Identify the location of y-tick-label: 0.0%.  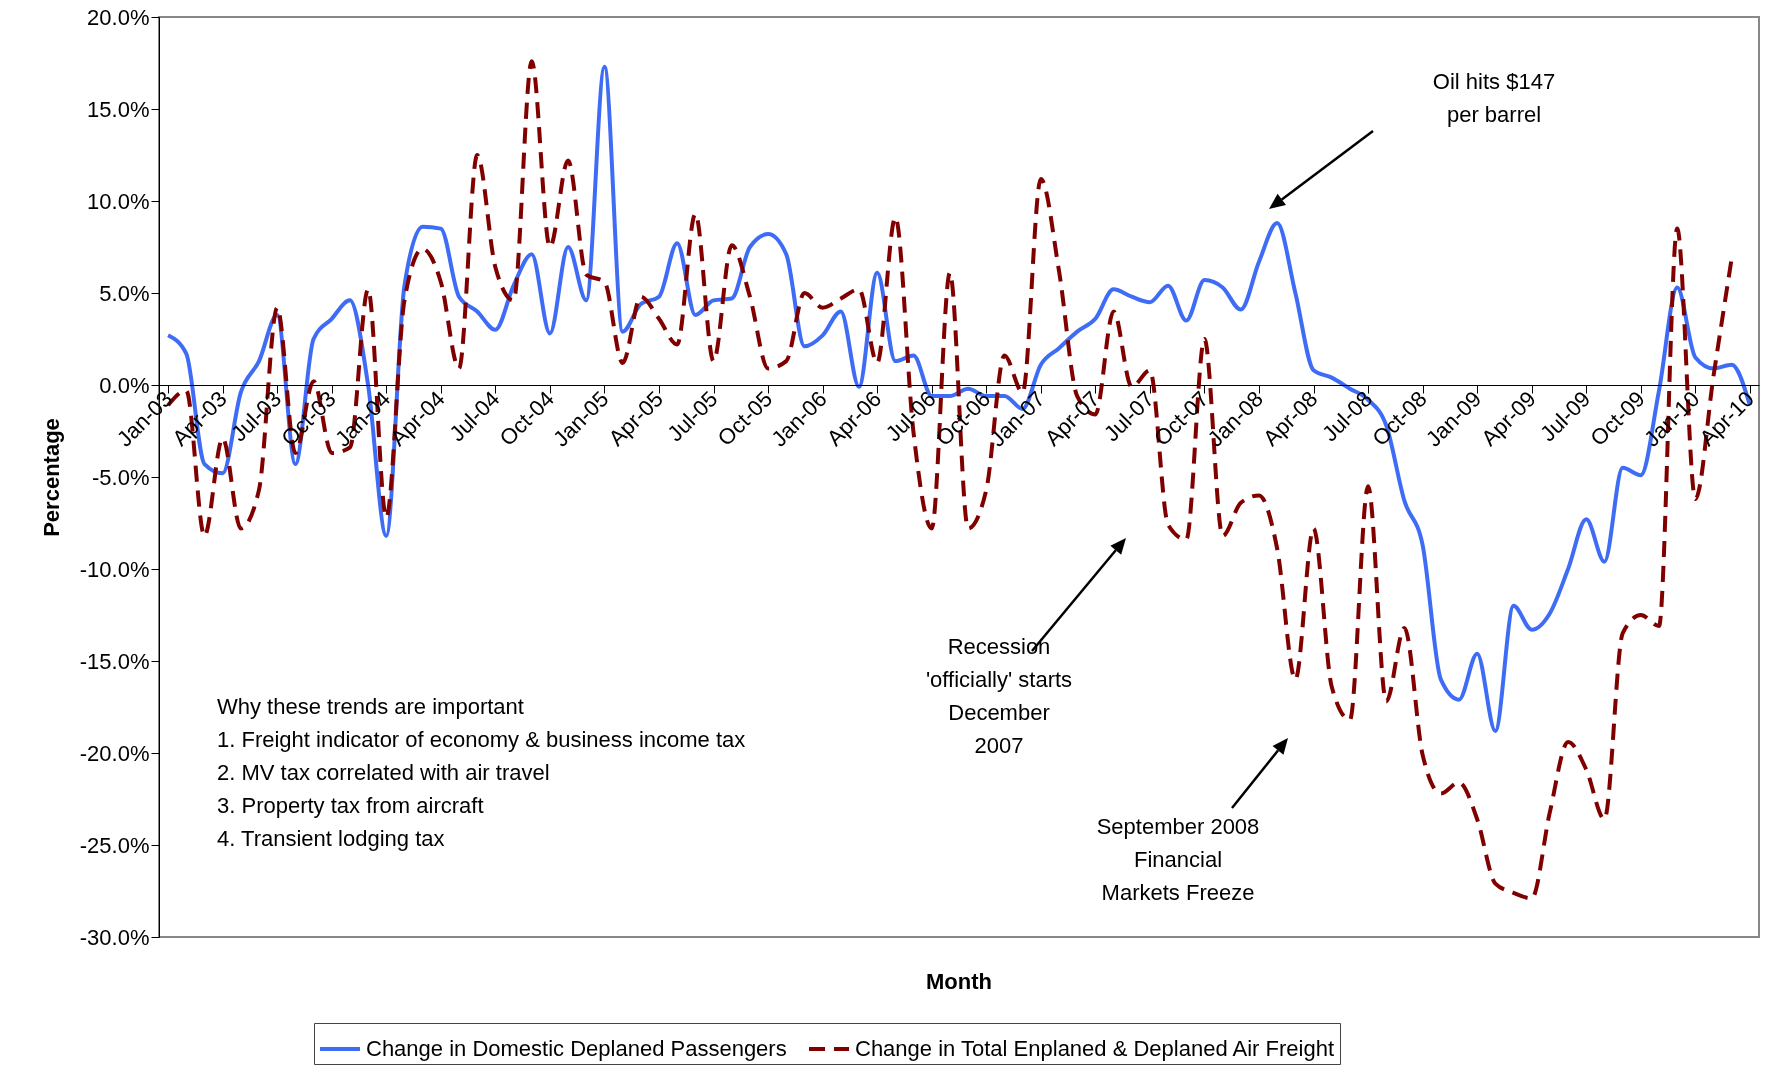
(124, 385).